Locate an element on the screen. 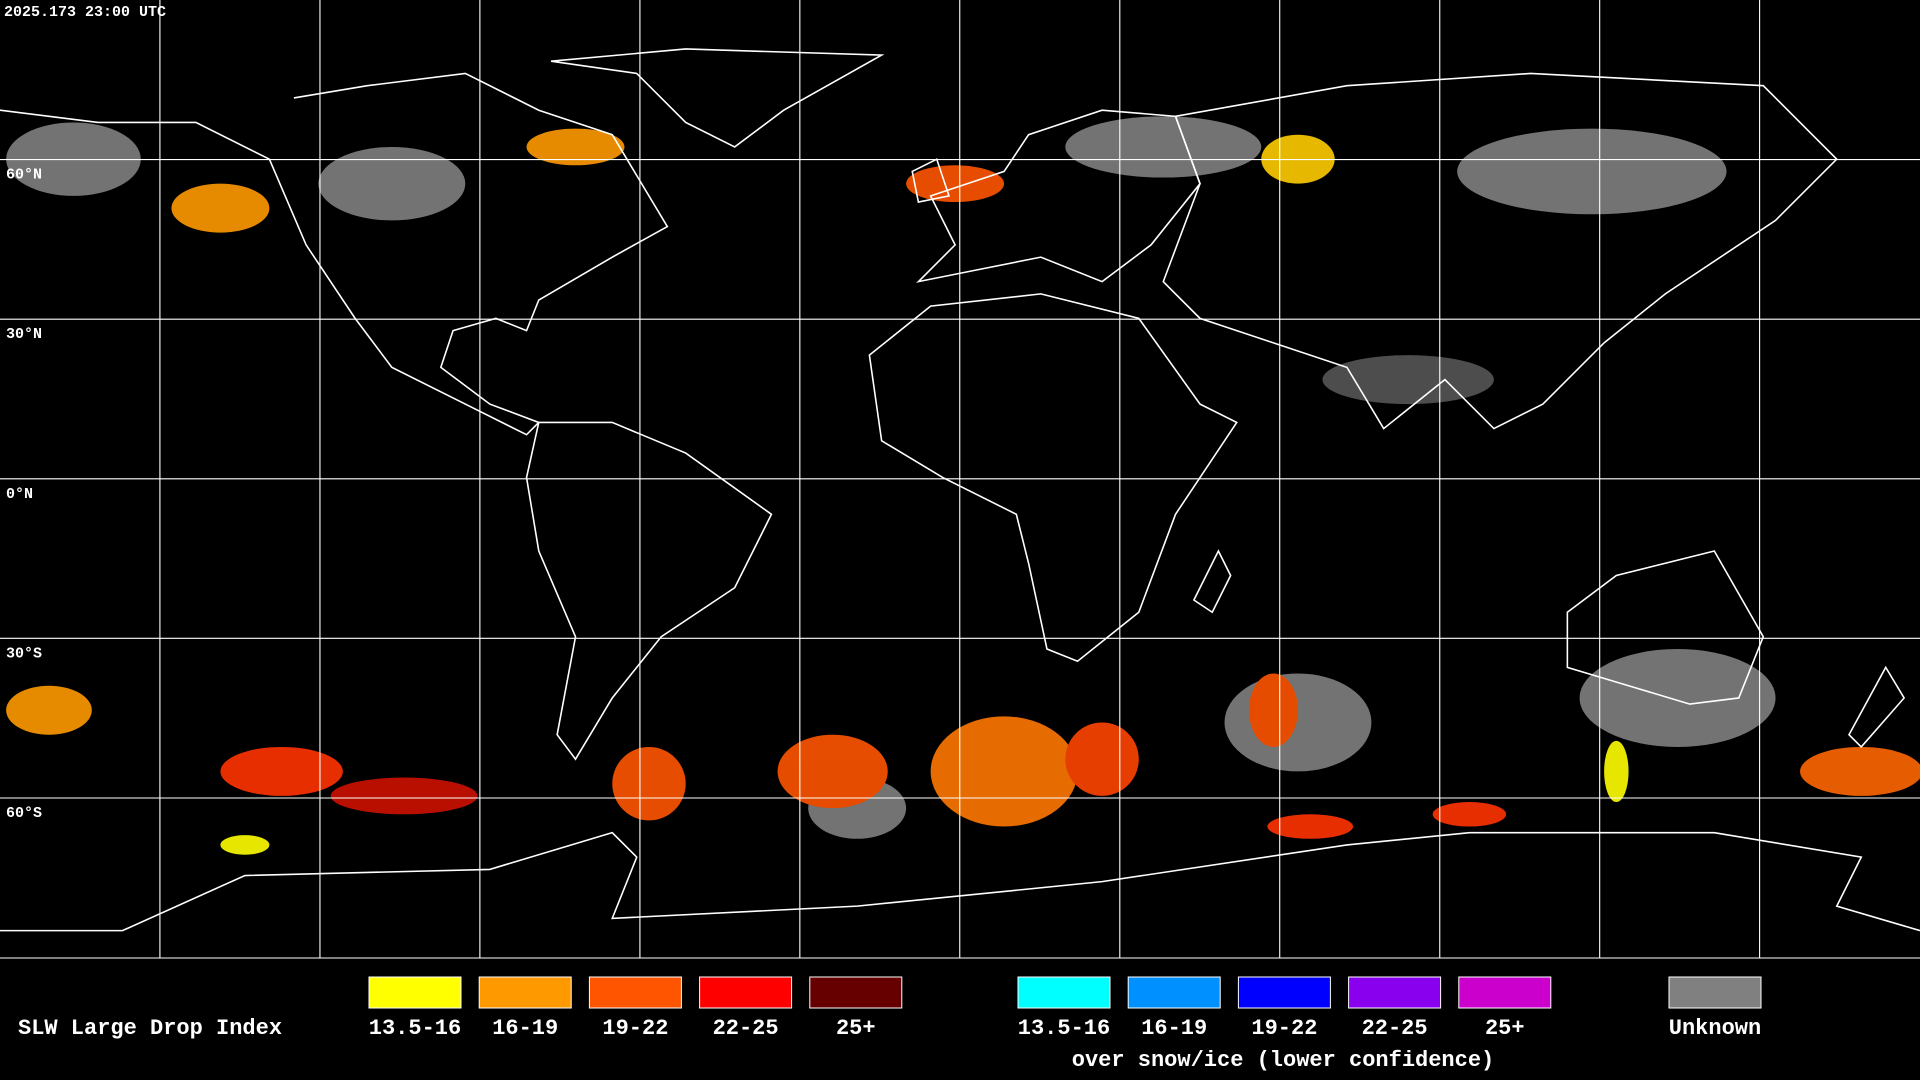  madagascar is located at coordinates (1212, 581).